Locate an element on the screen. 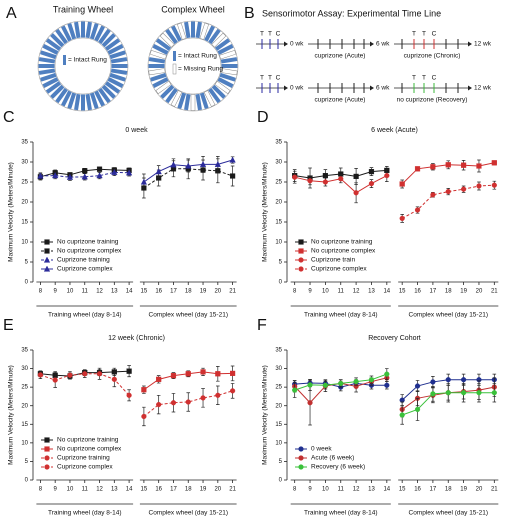 The height and width of the screenshot is (530, 506). wheel-rim is located at coordinates (193, 66).